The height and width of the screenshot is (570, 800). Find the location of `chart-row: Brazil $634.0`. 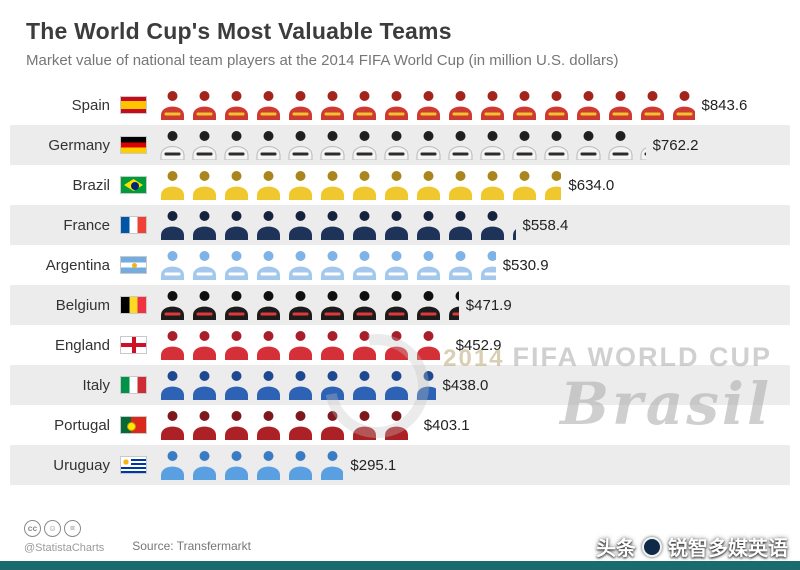

chart-row: Brazil $634.0 is located at coordinates (400, 185).